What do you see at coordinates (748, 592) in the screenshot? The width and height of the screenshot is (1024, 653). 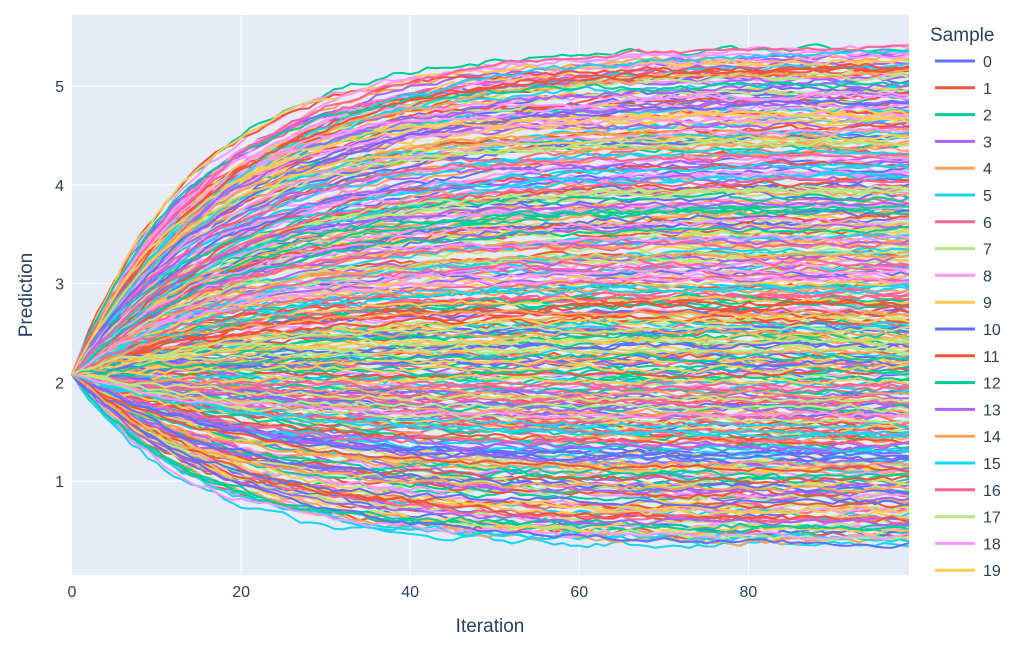 I see `x-tick-label: 80` at bounding box center [748, 592].